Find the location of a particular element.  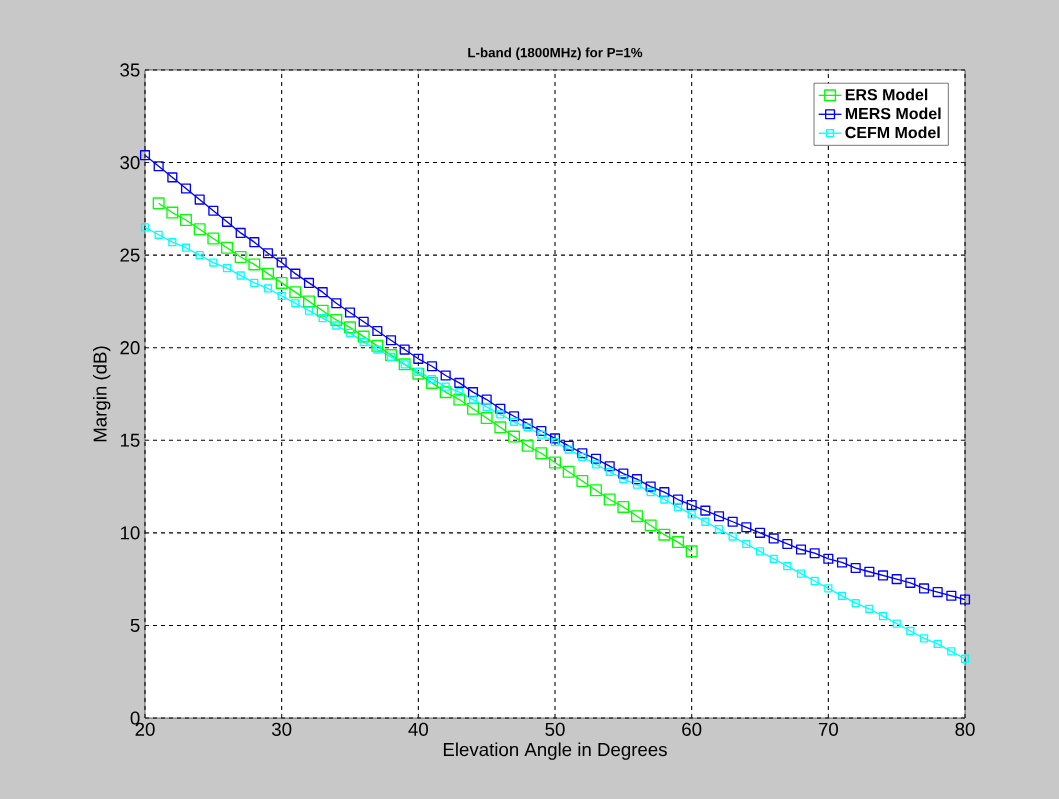

x-tick-label: 80 is located at coordinates (965, 729).